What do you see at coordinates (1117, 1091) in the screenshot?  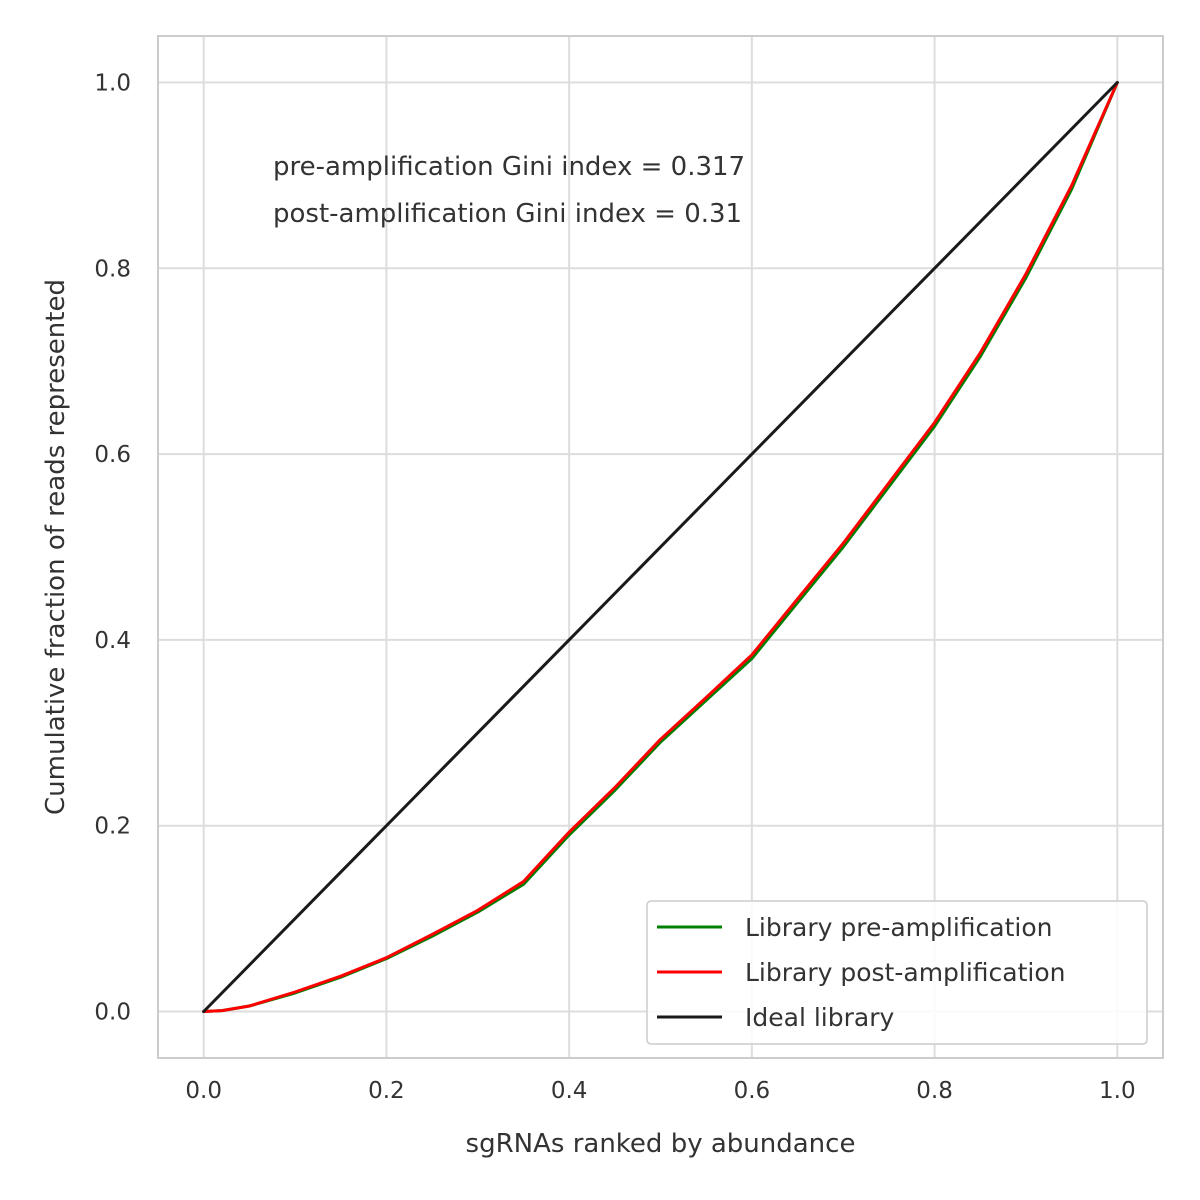 I see `x-tick-label: 1.0` at bounding box center [1117, 1091].